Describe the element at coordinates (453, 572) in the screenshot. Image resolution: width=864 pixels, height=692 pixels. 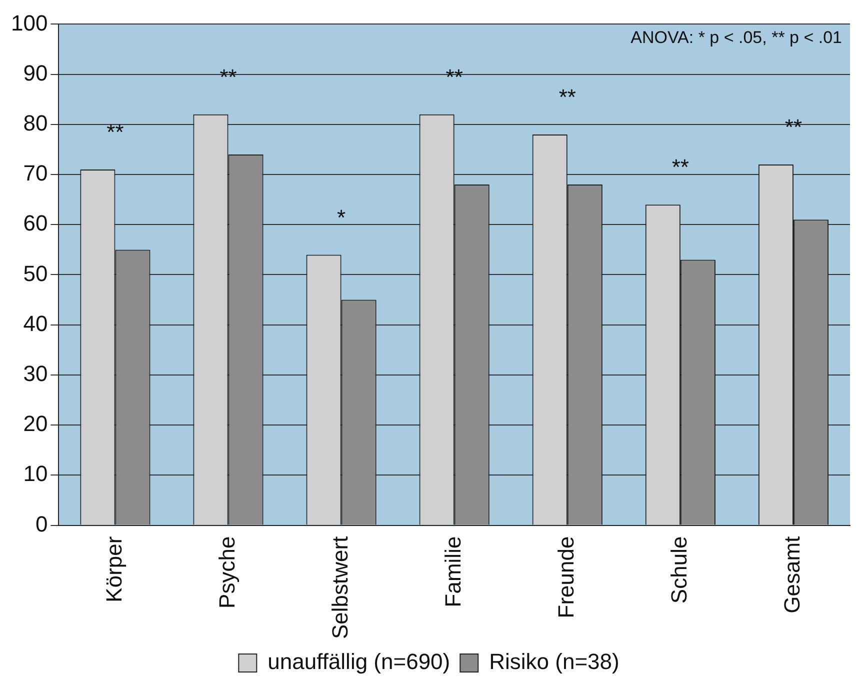
I see `x-tick-label: Familie` at that location.